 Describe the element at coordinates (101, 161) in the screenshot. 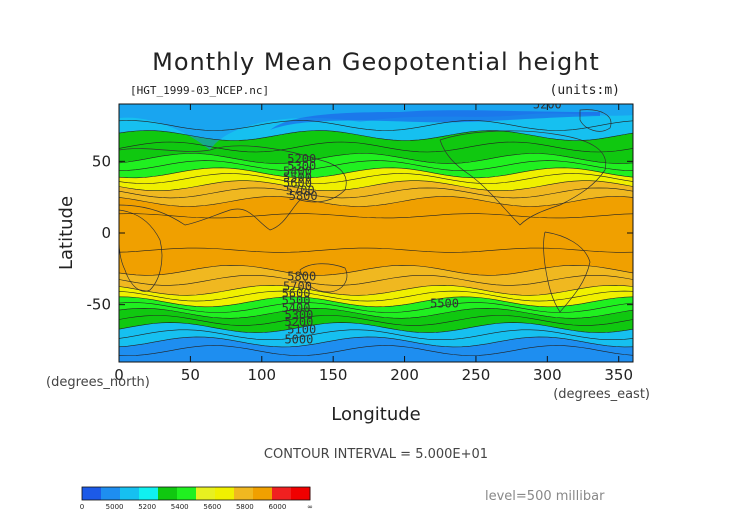

I see `y-tick-label-0: 50` at that location.